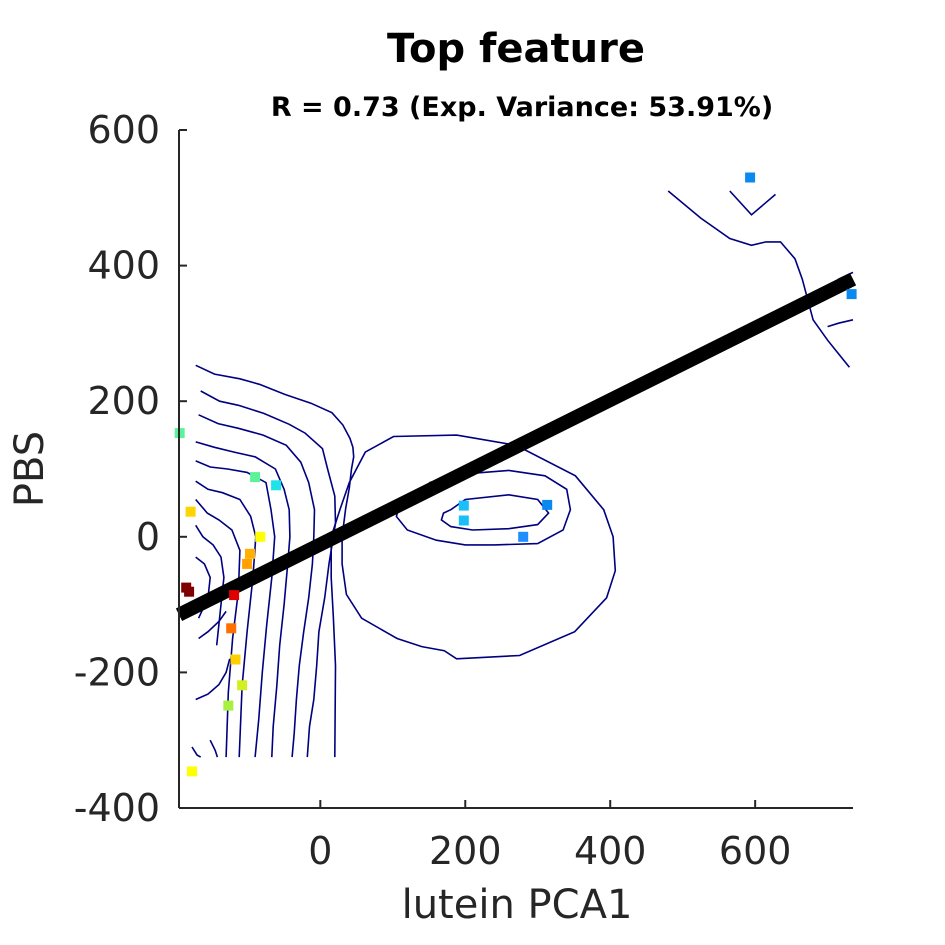 The width and height of the screenshot is (945, 945). I want to click on x-tick-label: 0, so click(320, 851).